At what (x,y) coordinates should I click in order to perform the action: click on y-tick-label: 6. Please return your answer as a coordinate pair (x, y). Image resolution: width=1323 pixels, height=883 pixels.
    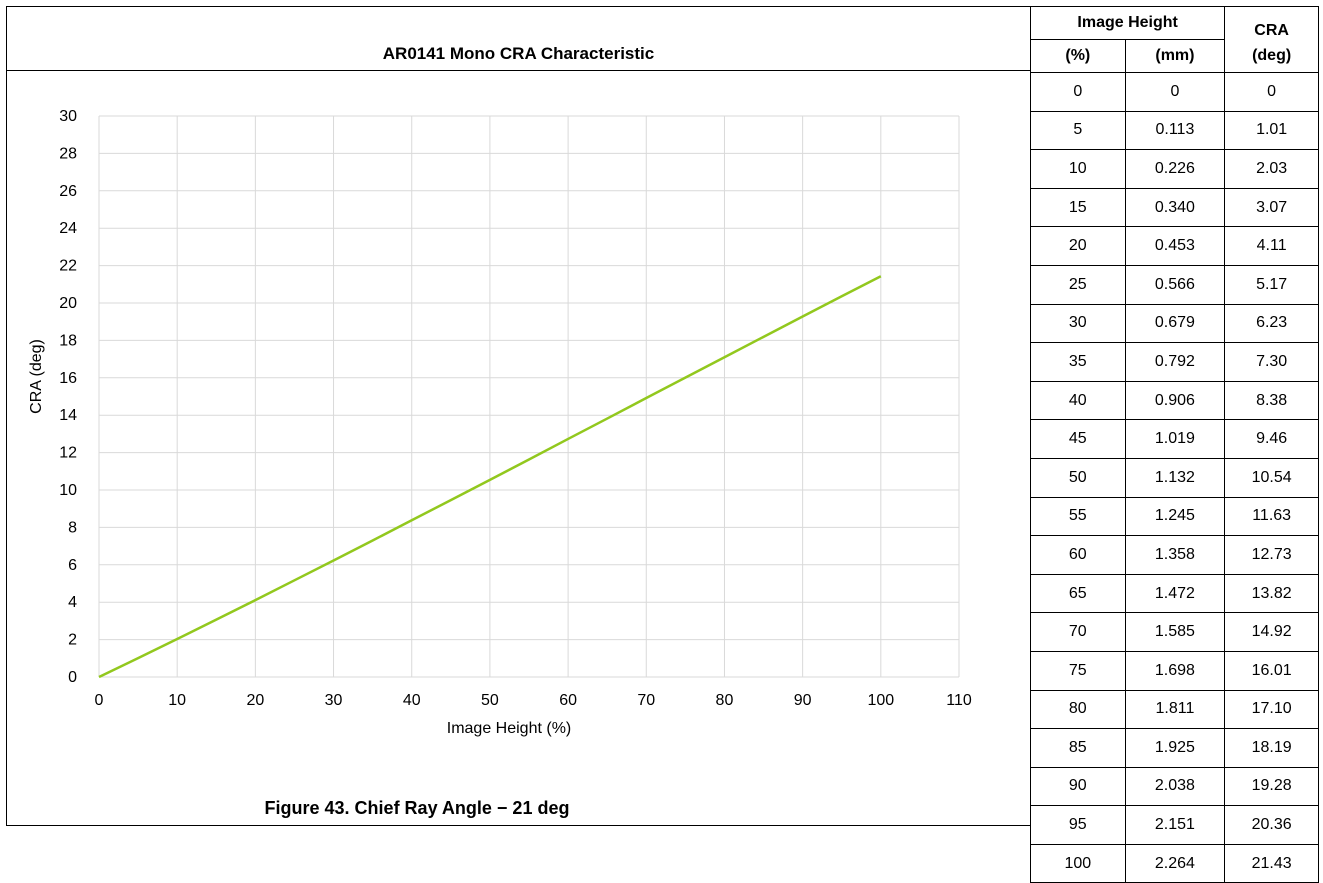
    Looking at the image, I should click on (72, 565).